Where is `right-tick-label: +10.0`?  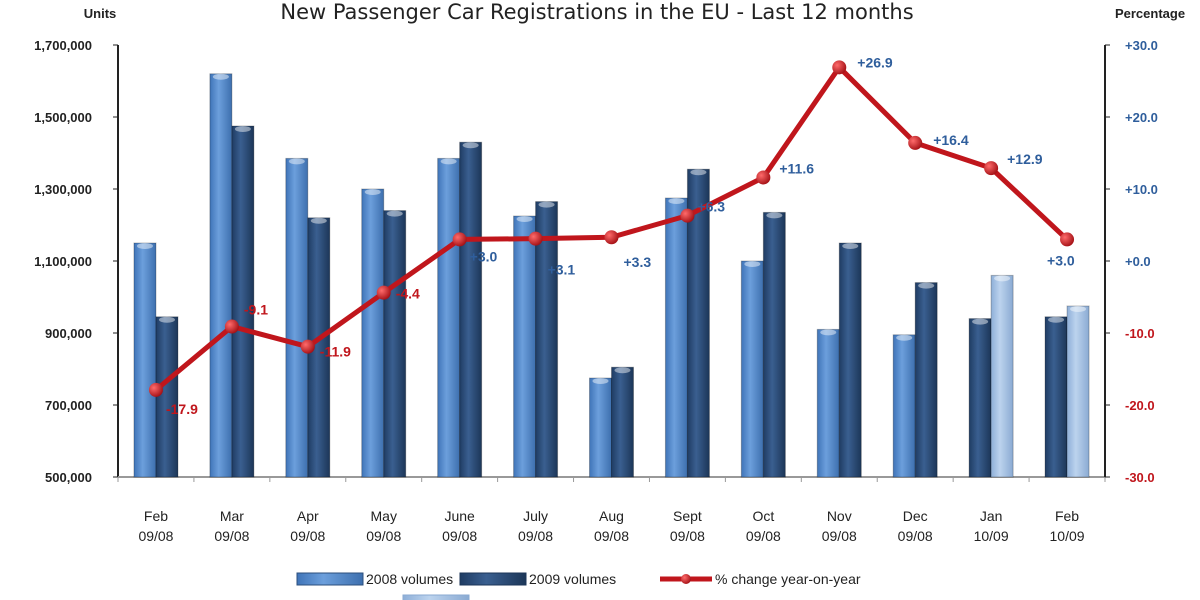 right-tick-label: +10.0 is located at coordinates (1141, 189).